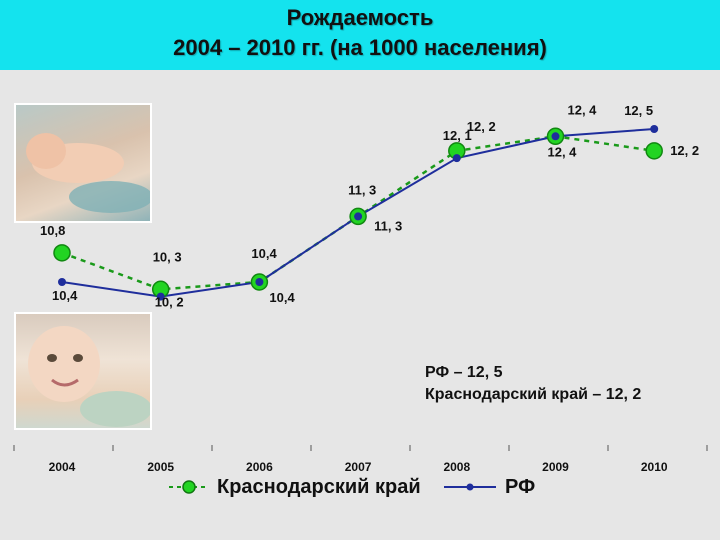  I want to click on newborn-photo, so click(83, 163).